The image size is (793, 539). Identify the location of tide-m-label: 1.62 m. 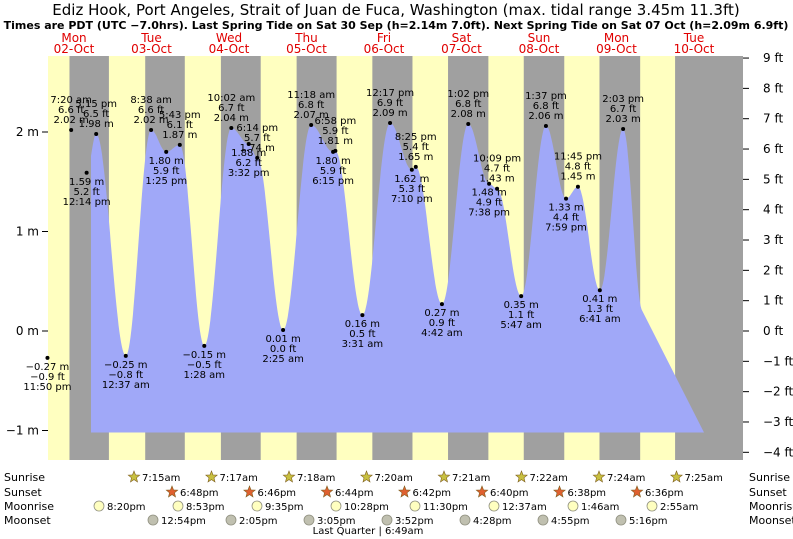
(411, 179).